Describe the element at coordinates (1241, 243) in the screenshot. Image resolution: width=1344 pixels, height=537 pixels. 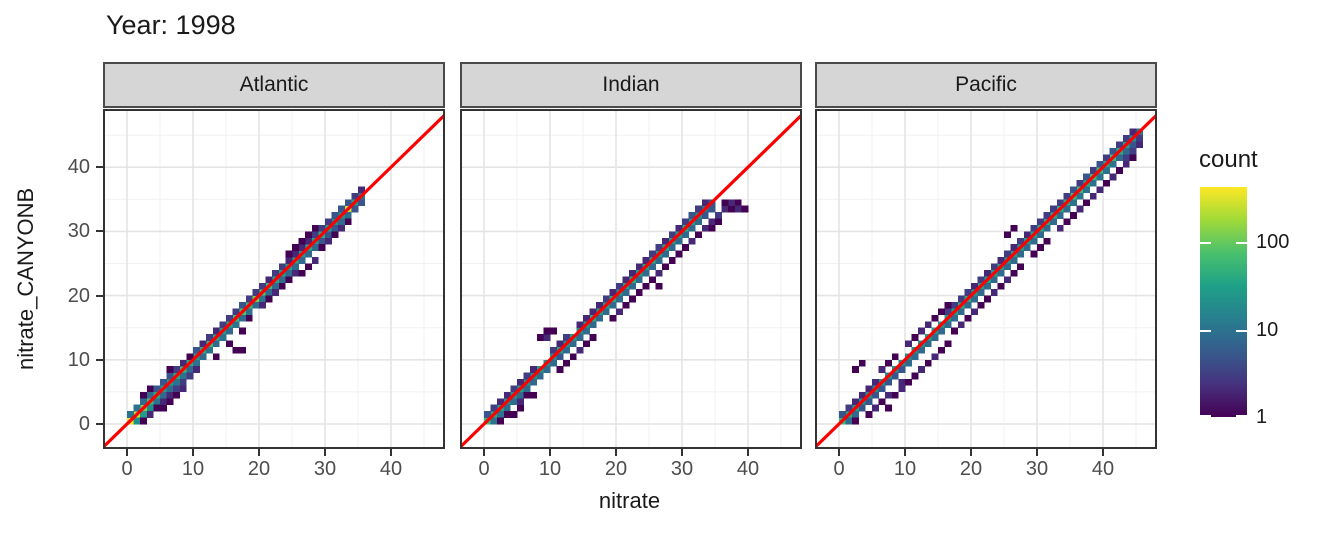
I see `legend-tick-mark` at that location.